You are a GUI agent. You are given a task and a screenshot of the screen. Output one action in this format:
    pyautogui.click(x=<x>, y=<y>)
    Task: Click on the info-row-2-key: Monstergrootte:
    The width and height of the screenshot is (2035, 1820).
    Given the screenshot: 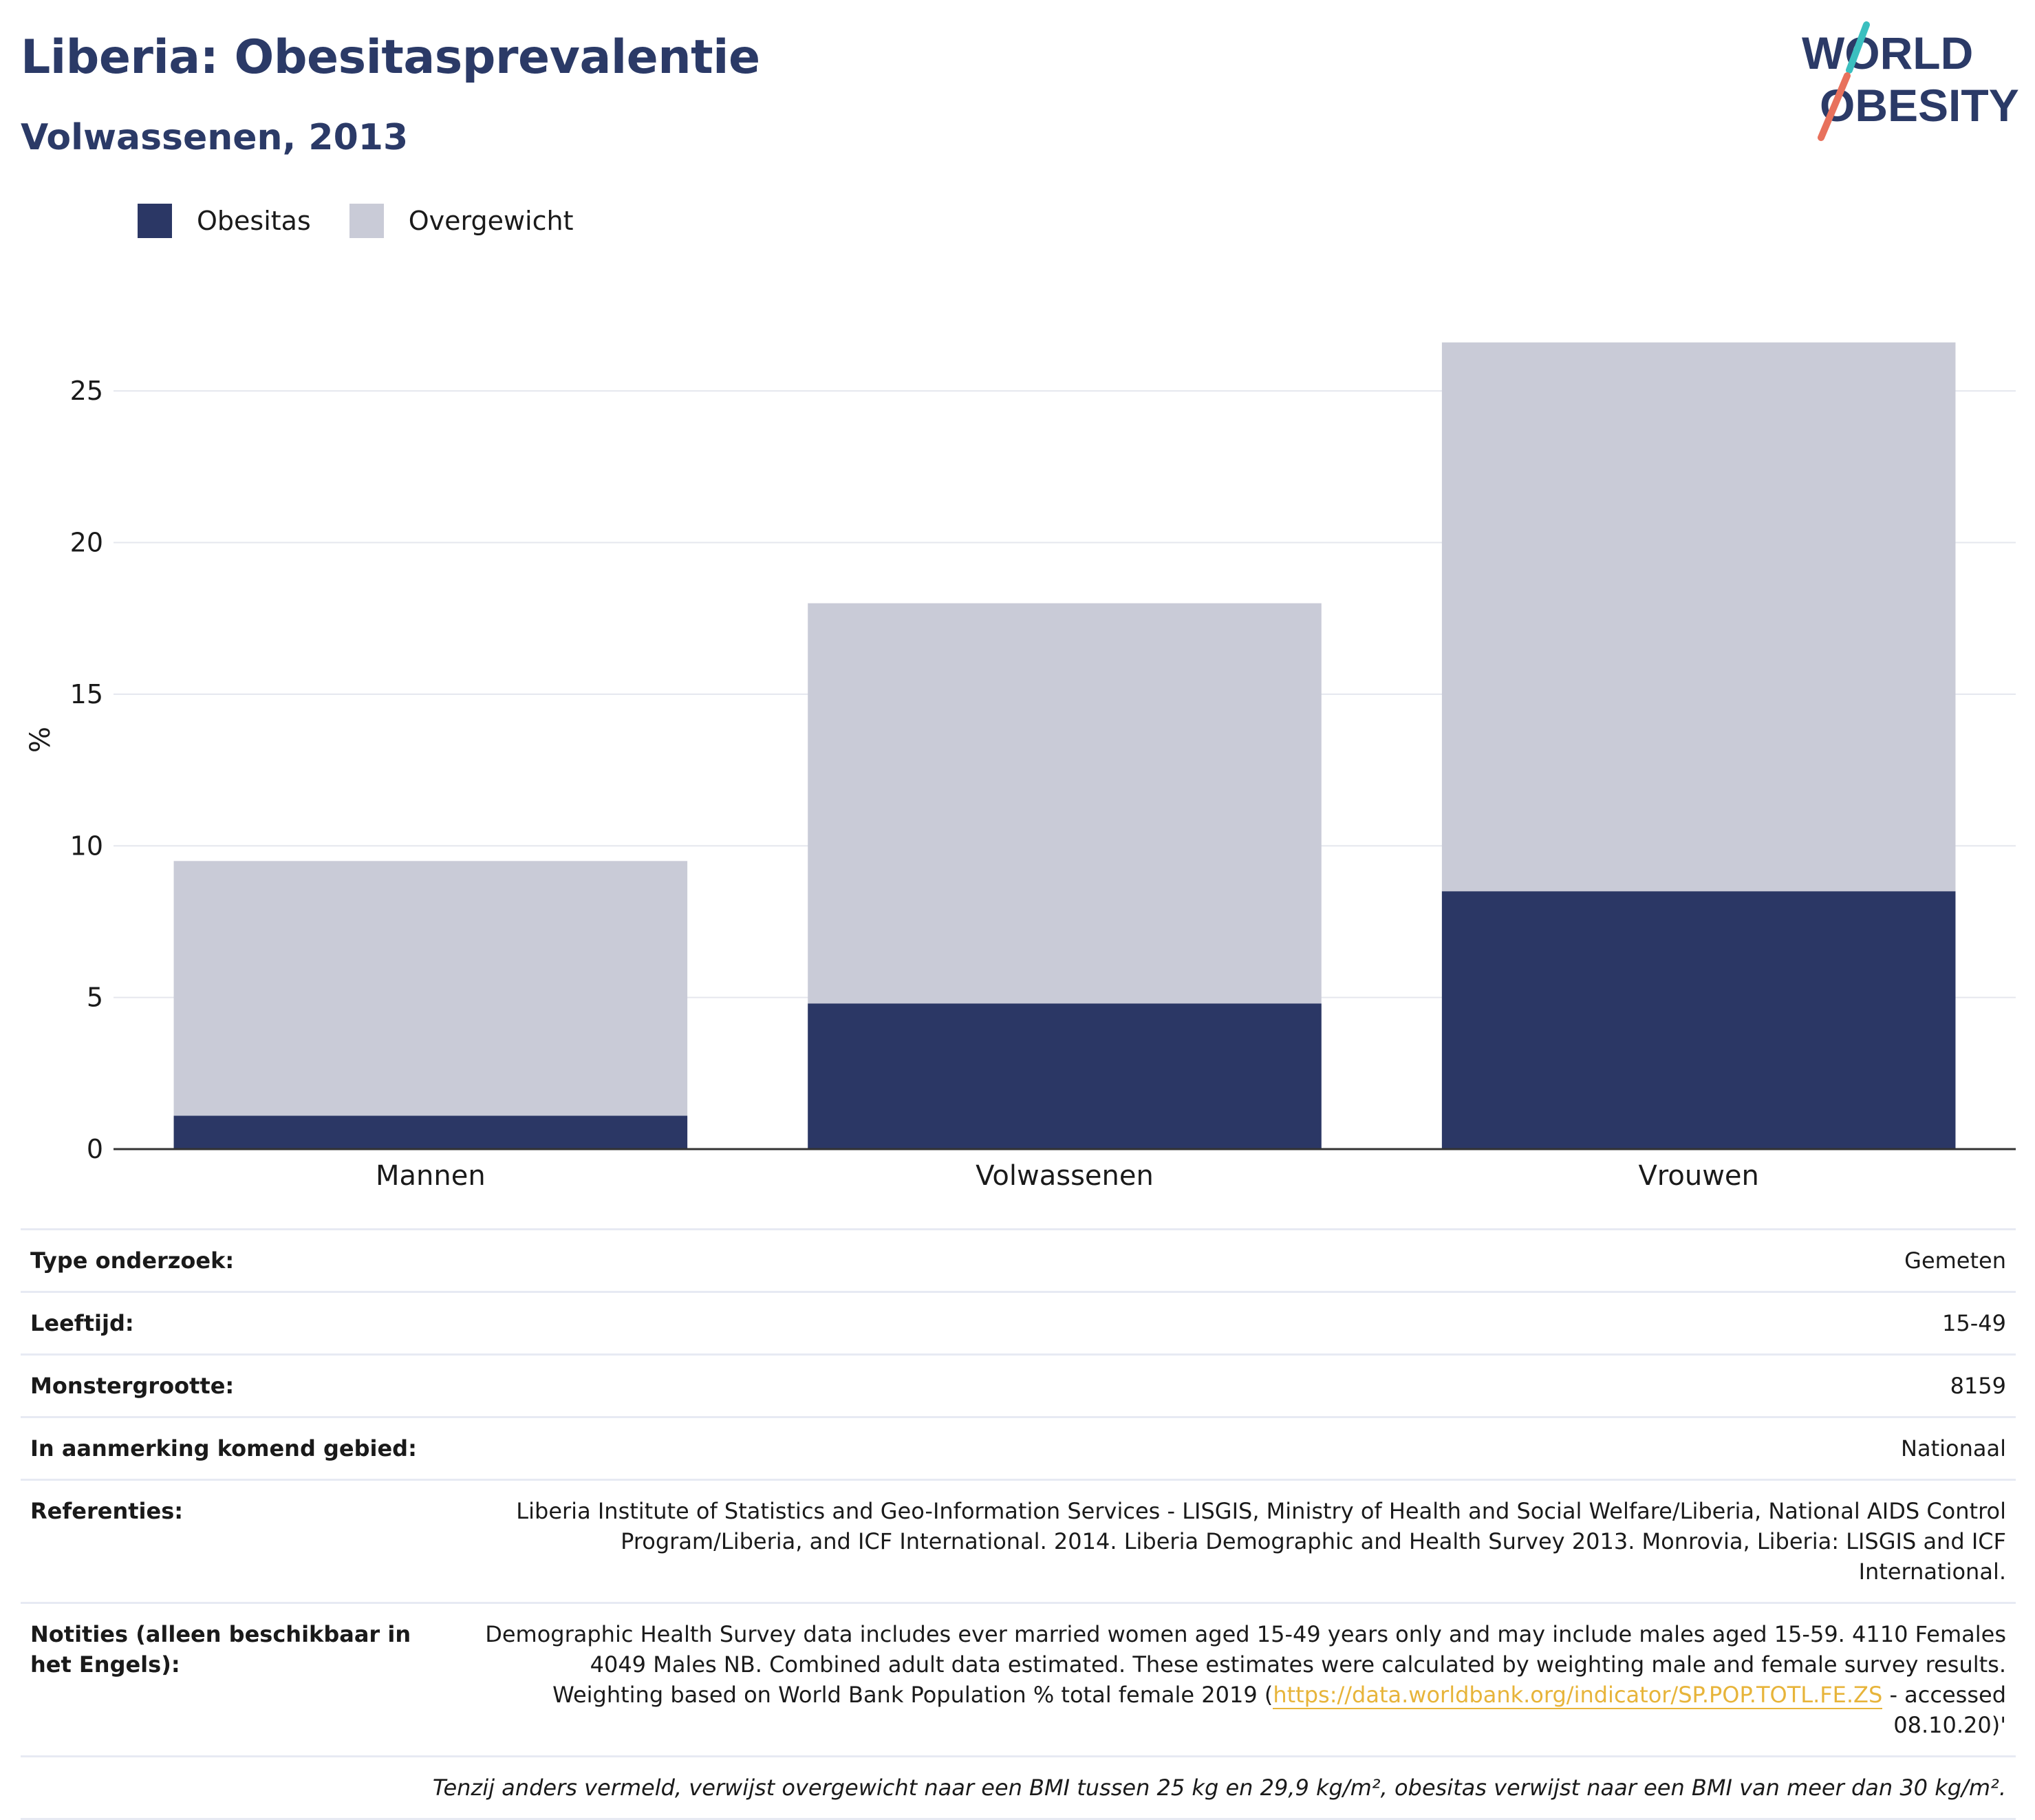 What is the action you would take?
    pyautogui.click(x=132, y=1386)
    